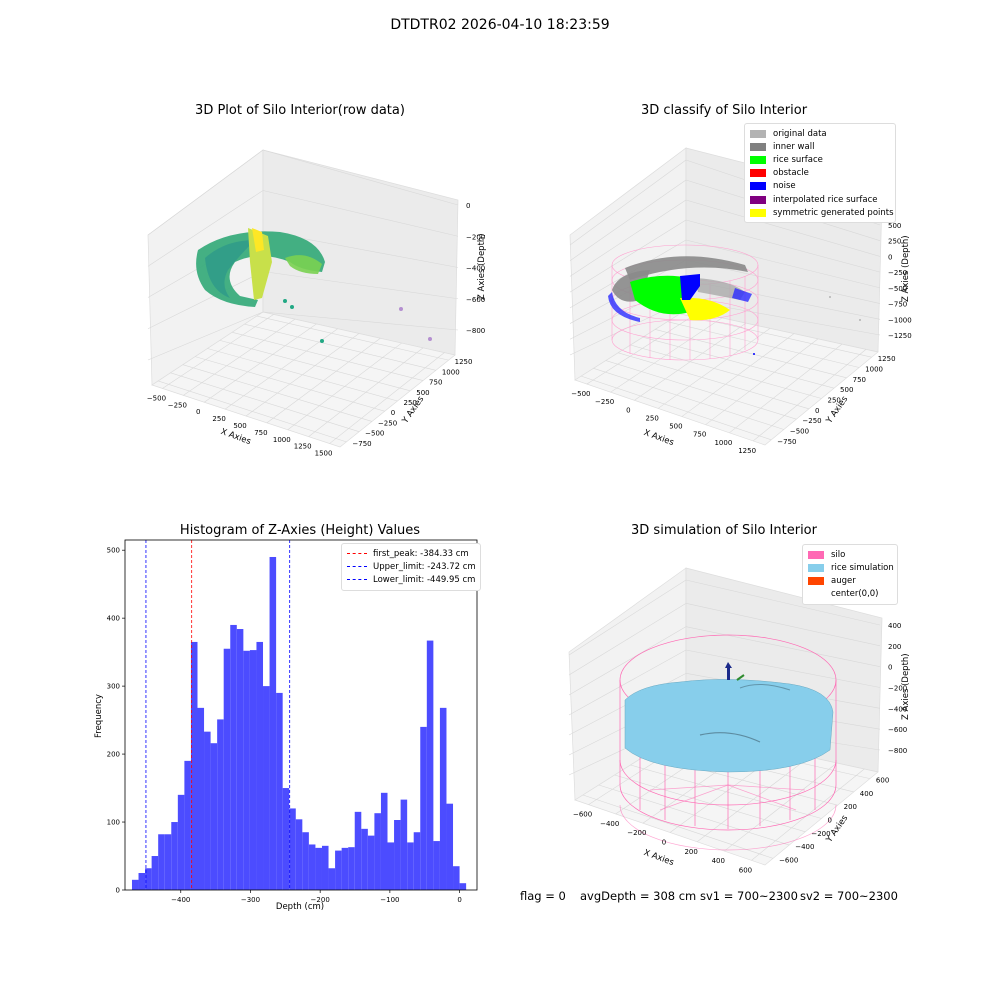 This screenshot has height=1000, width=1000. Describe the element at coordinates (728, 665) in the screenshot. I see `sim-auger-head` at that location.